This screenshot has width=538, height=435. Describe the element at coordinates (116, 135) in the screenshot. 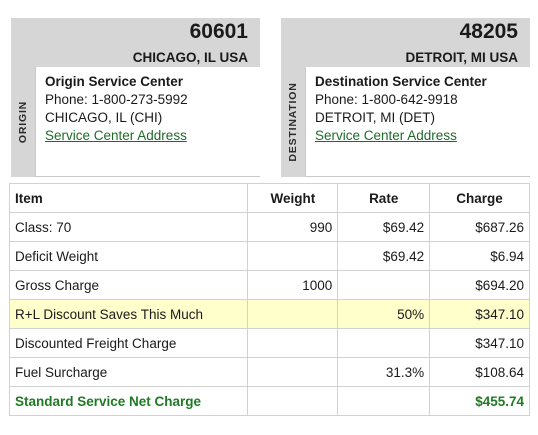

I see `origin-service-center-address-link: Service Center Address` at that location.